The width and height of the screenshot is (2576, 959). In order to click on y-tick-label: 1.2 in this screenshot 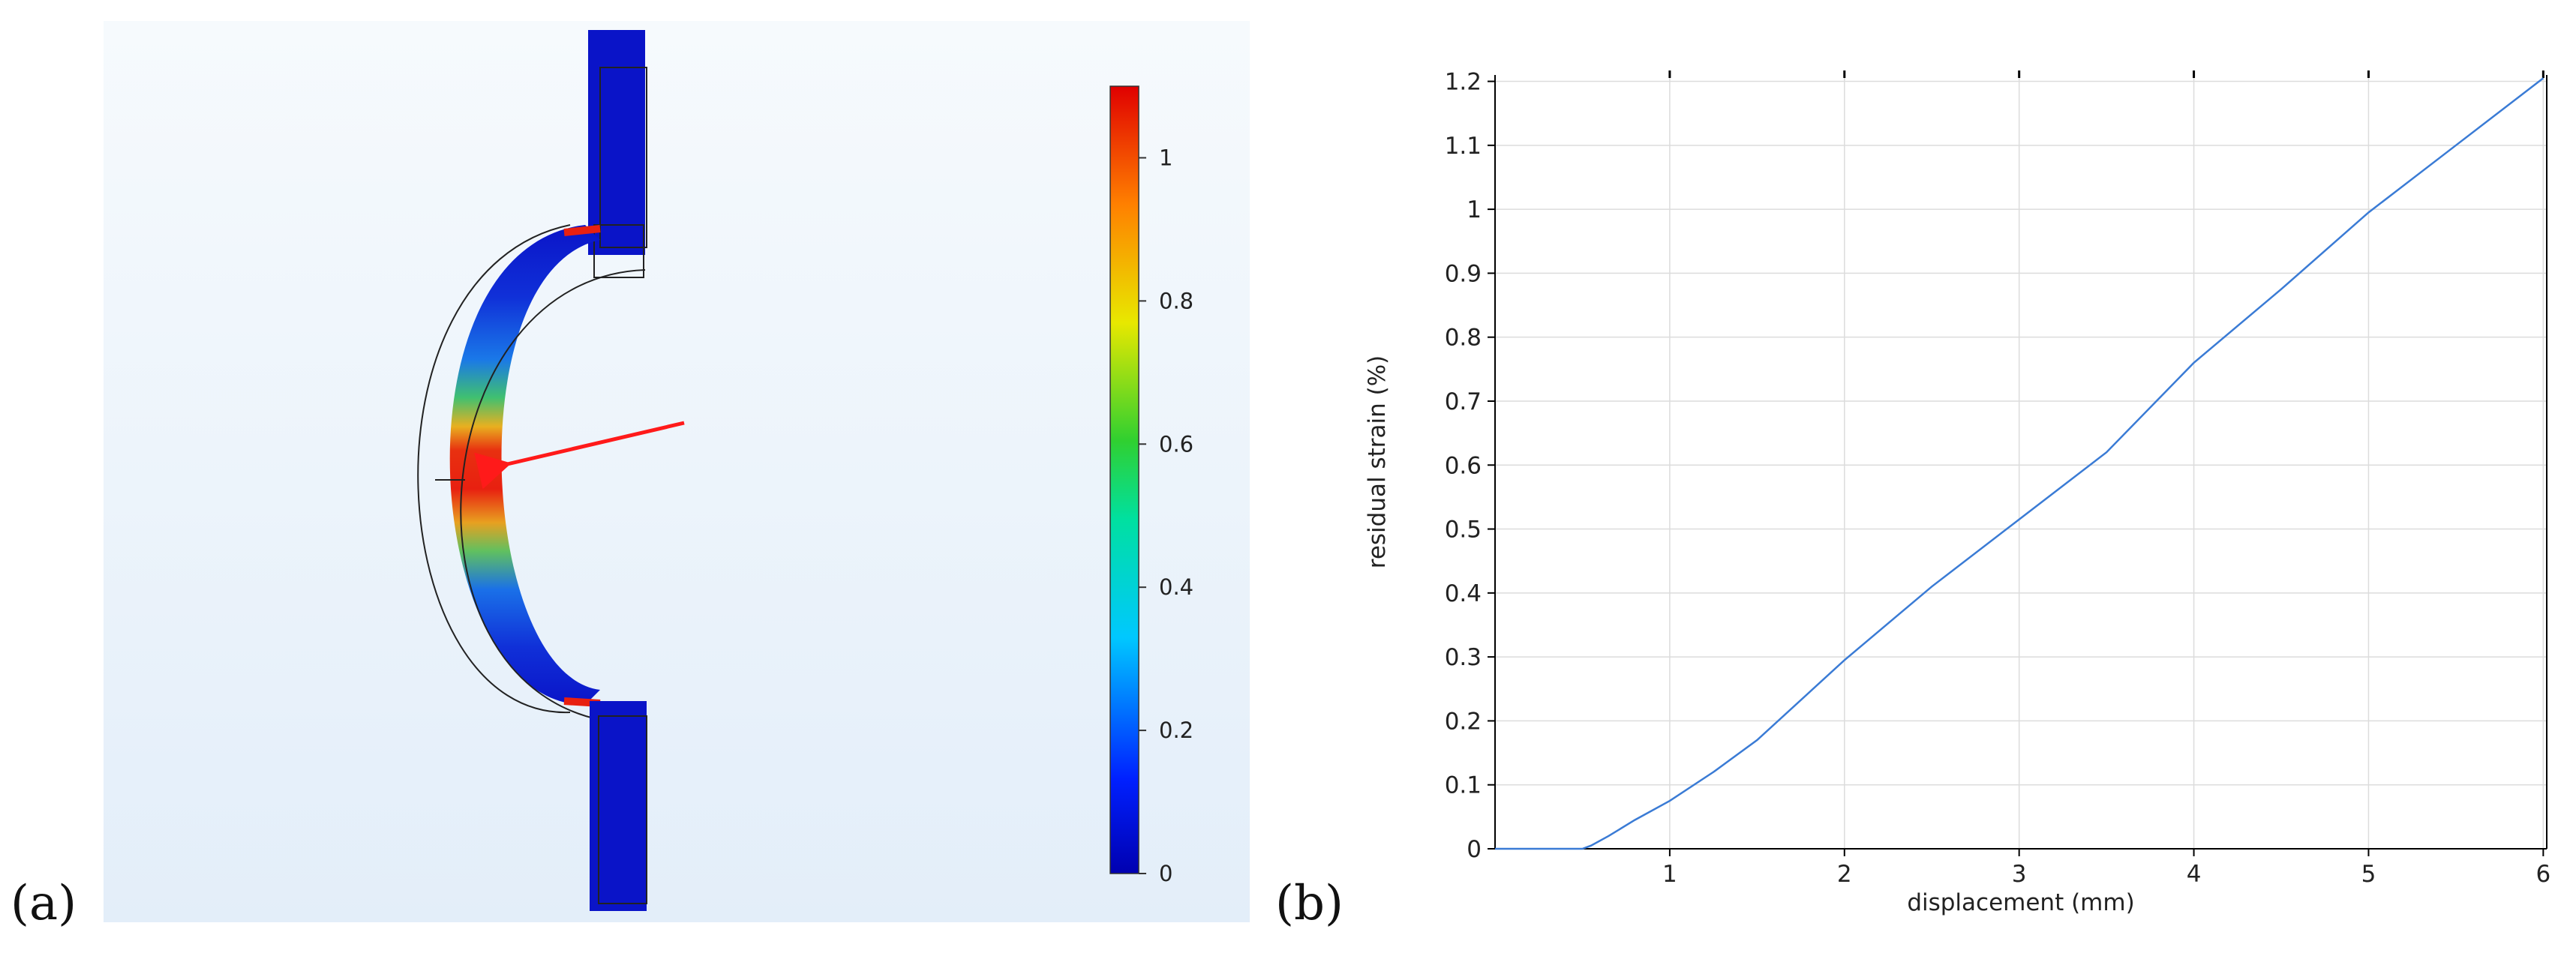, I will do `click(1463, 82)`.